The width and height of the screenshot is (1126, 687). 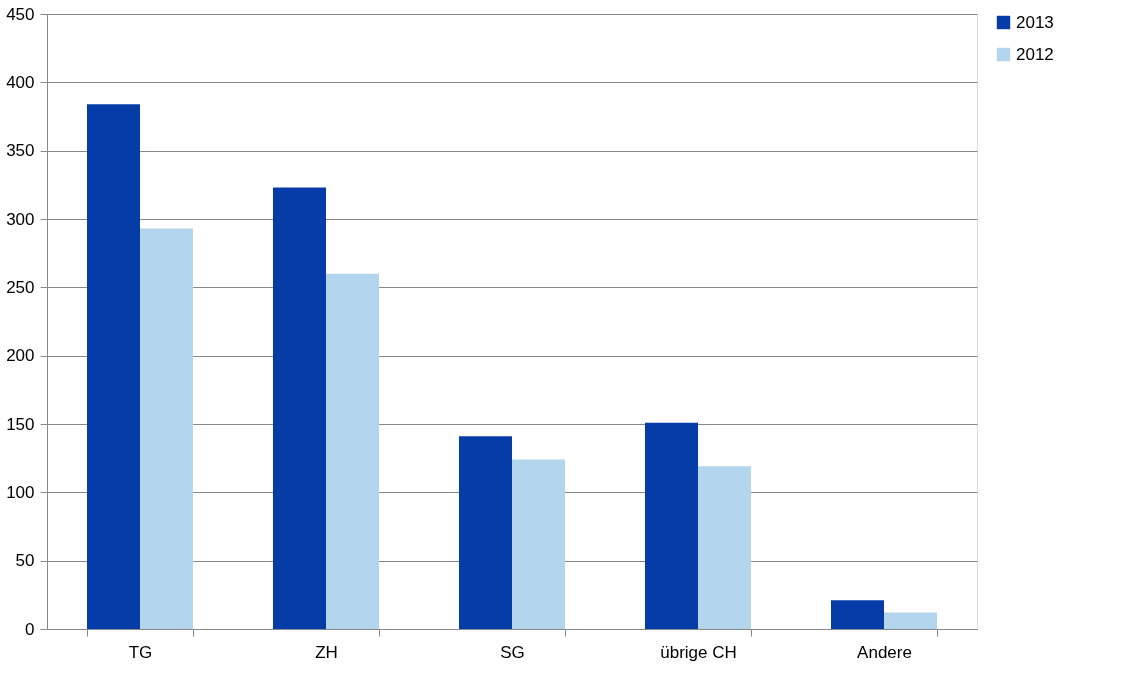 What do you see at coordinates (20, 356) in the screenshot?
I see `y-tick-label: 200` at bounding box center [20, 356].